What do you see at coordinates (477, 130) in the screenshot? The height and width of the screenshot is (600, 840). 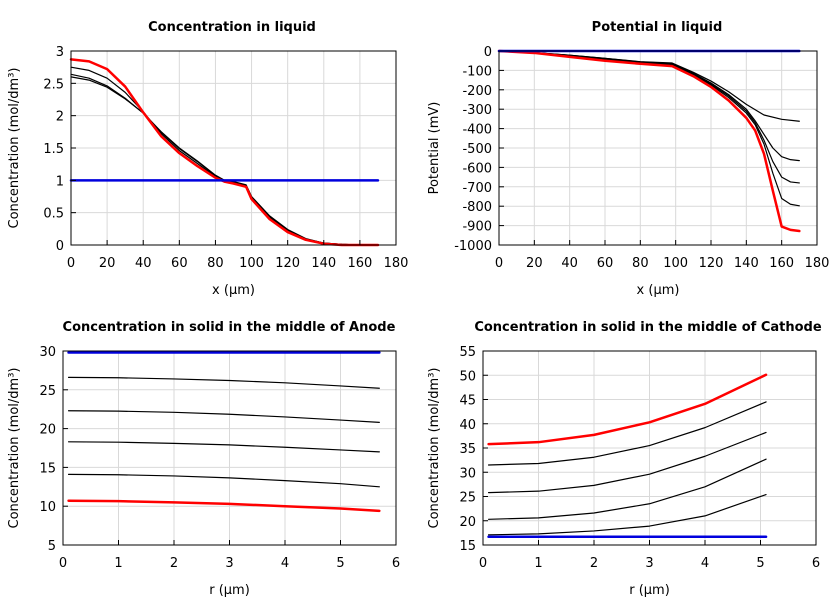 I see `y-tick-label: -400` at bounding box center [477, 130].